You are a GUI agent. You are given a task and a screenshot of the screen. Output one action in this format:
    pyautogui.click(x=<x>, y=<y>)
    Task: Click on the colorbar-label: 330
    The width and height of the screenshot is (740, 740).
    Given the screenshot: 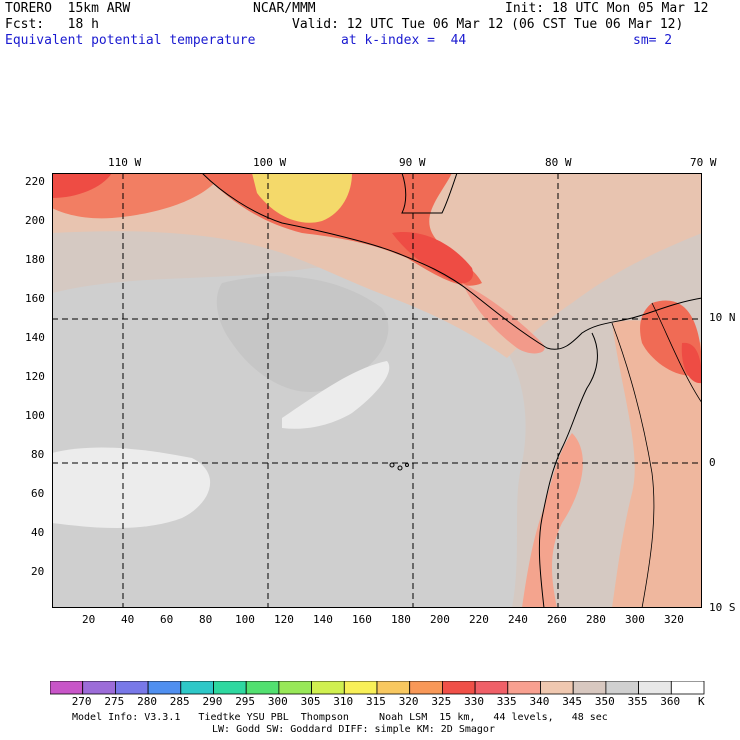 What is the action you would take?
    pyautogui.click(x=474, y=701)
    